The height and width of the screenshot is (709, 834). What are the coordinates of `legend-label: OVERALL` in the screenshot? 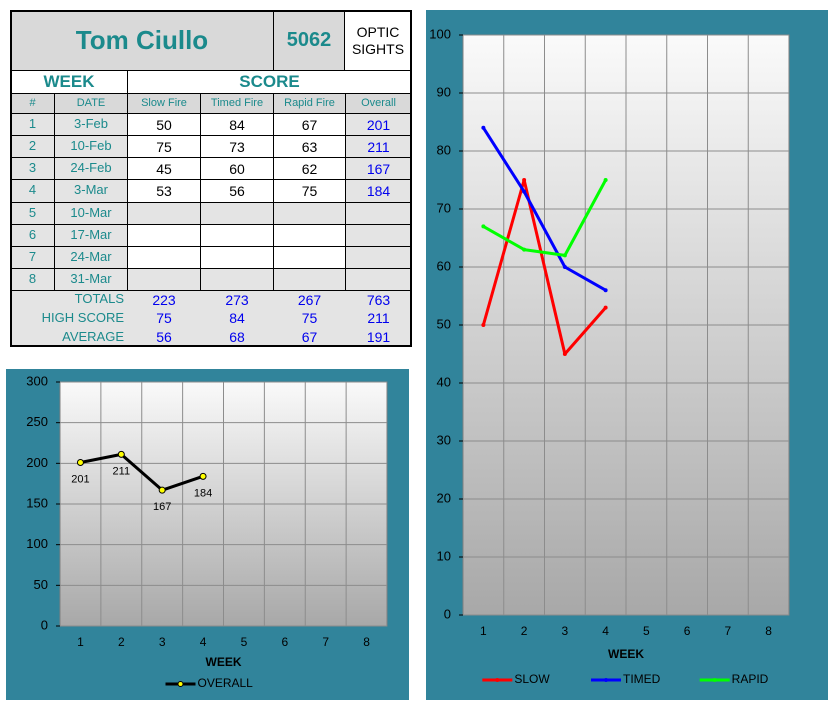 It's located at (226, 683).